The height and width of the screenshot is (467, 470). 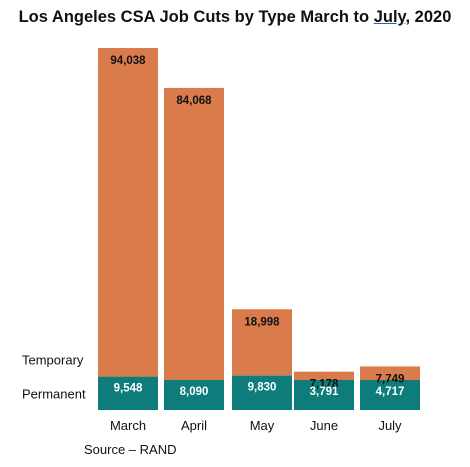 What do you see at coordinates (324, 385) in the screenshot?
I see `value-label-temporary-june: 7,178` at bounding box center [324, 385].